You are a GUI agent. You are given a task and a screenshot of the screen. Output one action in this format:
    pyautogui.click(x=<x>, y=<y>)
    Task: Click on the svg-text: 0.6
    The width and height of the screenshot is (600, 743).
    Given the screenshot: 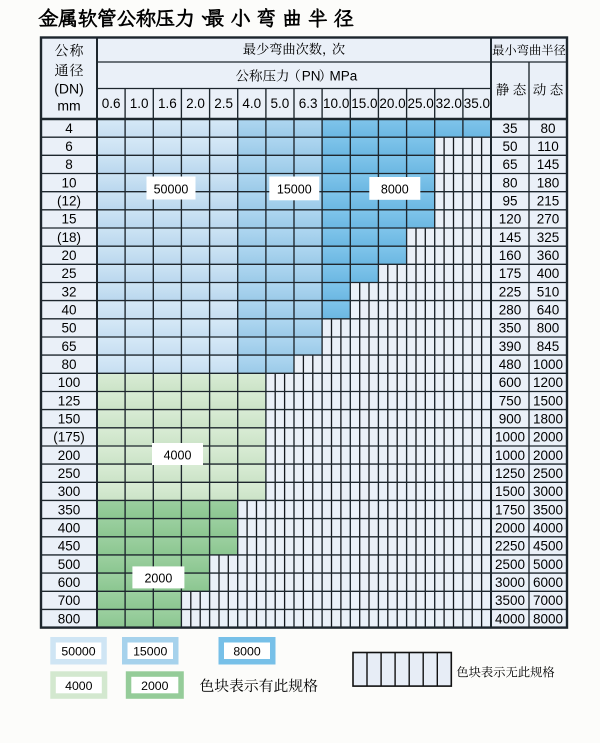 What is the action you would take?
    pyautogui.click(x=111, y=103)
    